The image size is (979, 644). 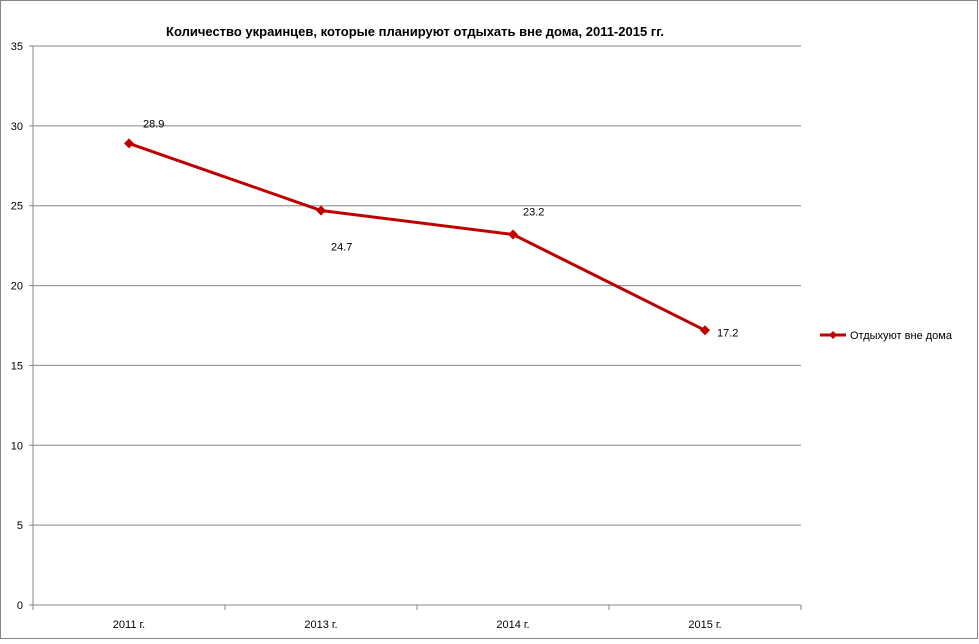 I want to click on x-tick-label: 2014 г., so click(x=512, y=625).